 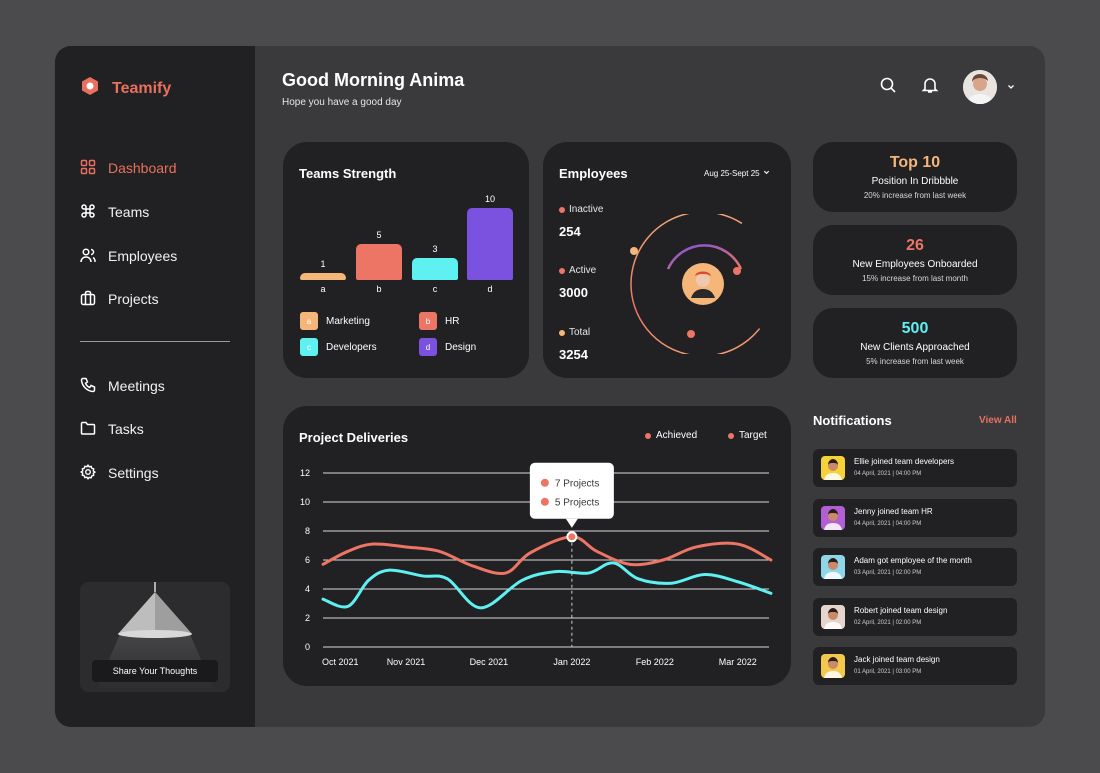 What do you see at coordinates (439, 321) in the screenshot?
I see `legend-item-hr: b HR` at bounding box center [439, 321].